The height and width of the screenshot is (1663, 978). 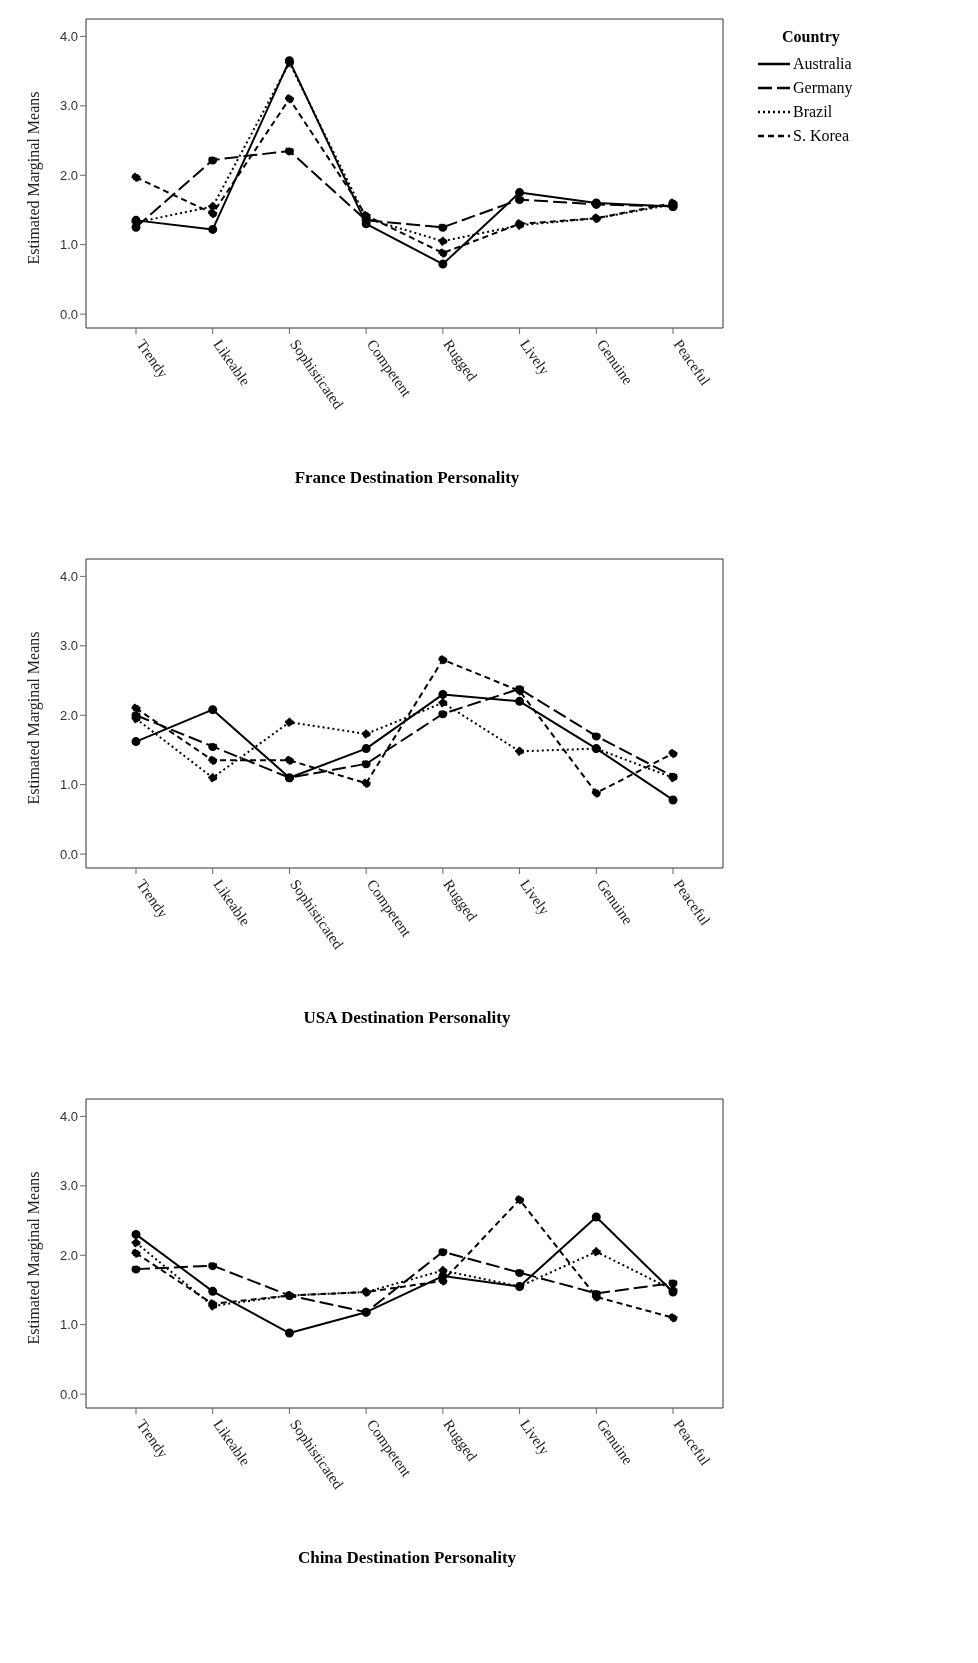 I want to click on legend-label: Germany, so click(x=823, y=88).